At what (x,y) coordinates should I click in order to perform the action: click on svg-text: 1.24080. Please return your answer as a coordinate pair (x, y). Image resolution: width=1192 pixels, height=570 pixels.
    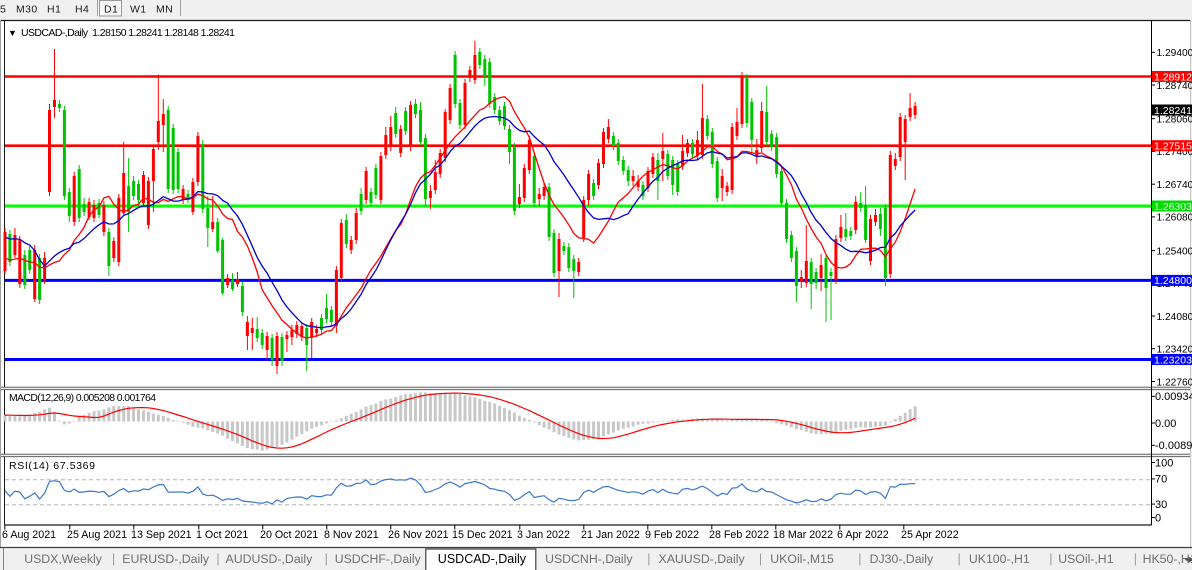
    Looking at the image, I should click on (1174, 317).